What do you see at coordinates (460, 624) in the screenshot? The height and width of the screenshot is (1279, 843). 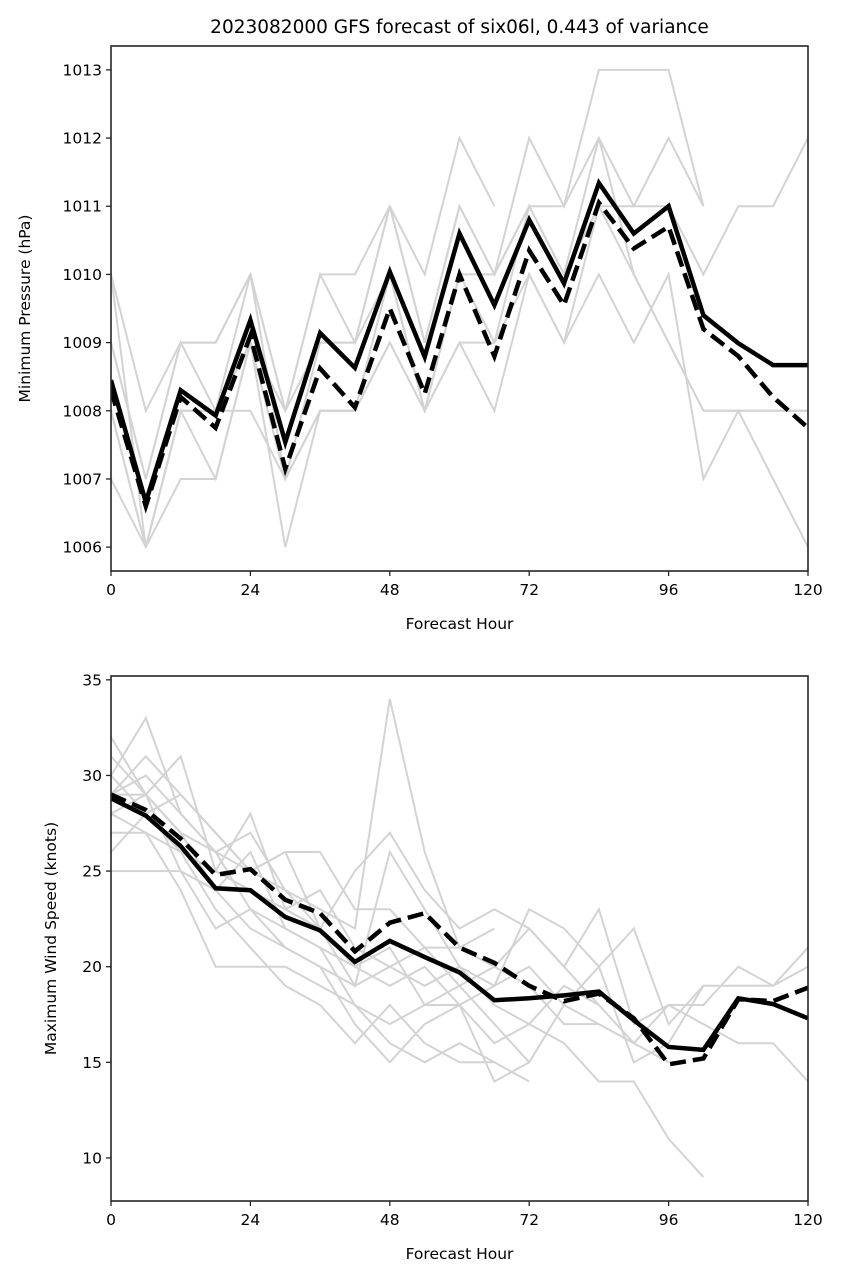 I see `pressure-x-axis-label: Forecast Hour` at bounding box center [460, 624].